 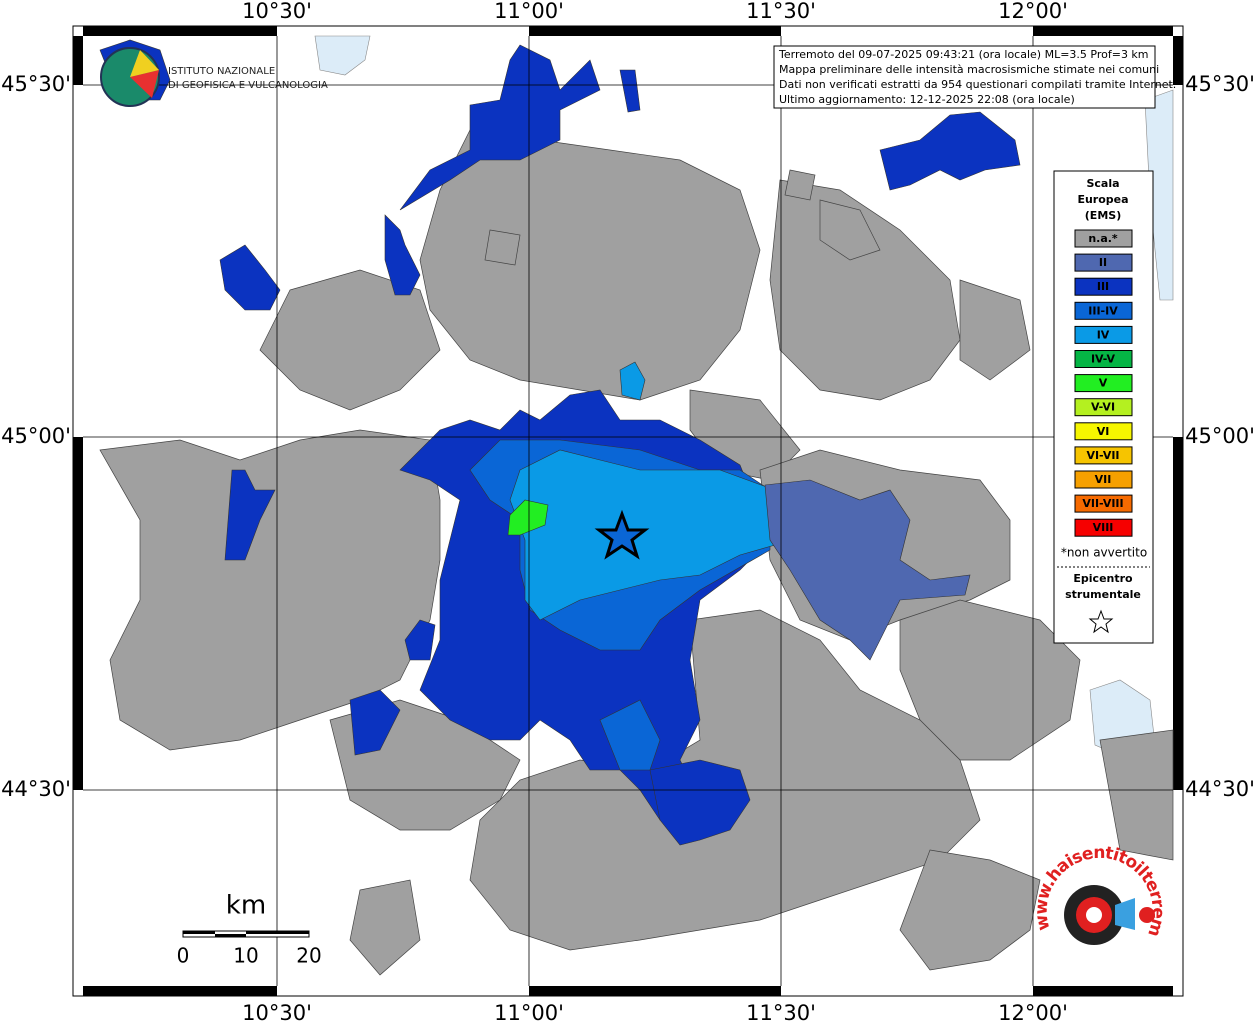 I want to click on right-label: 45°00', so click(x=1220, y=436).